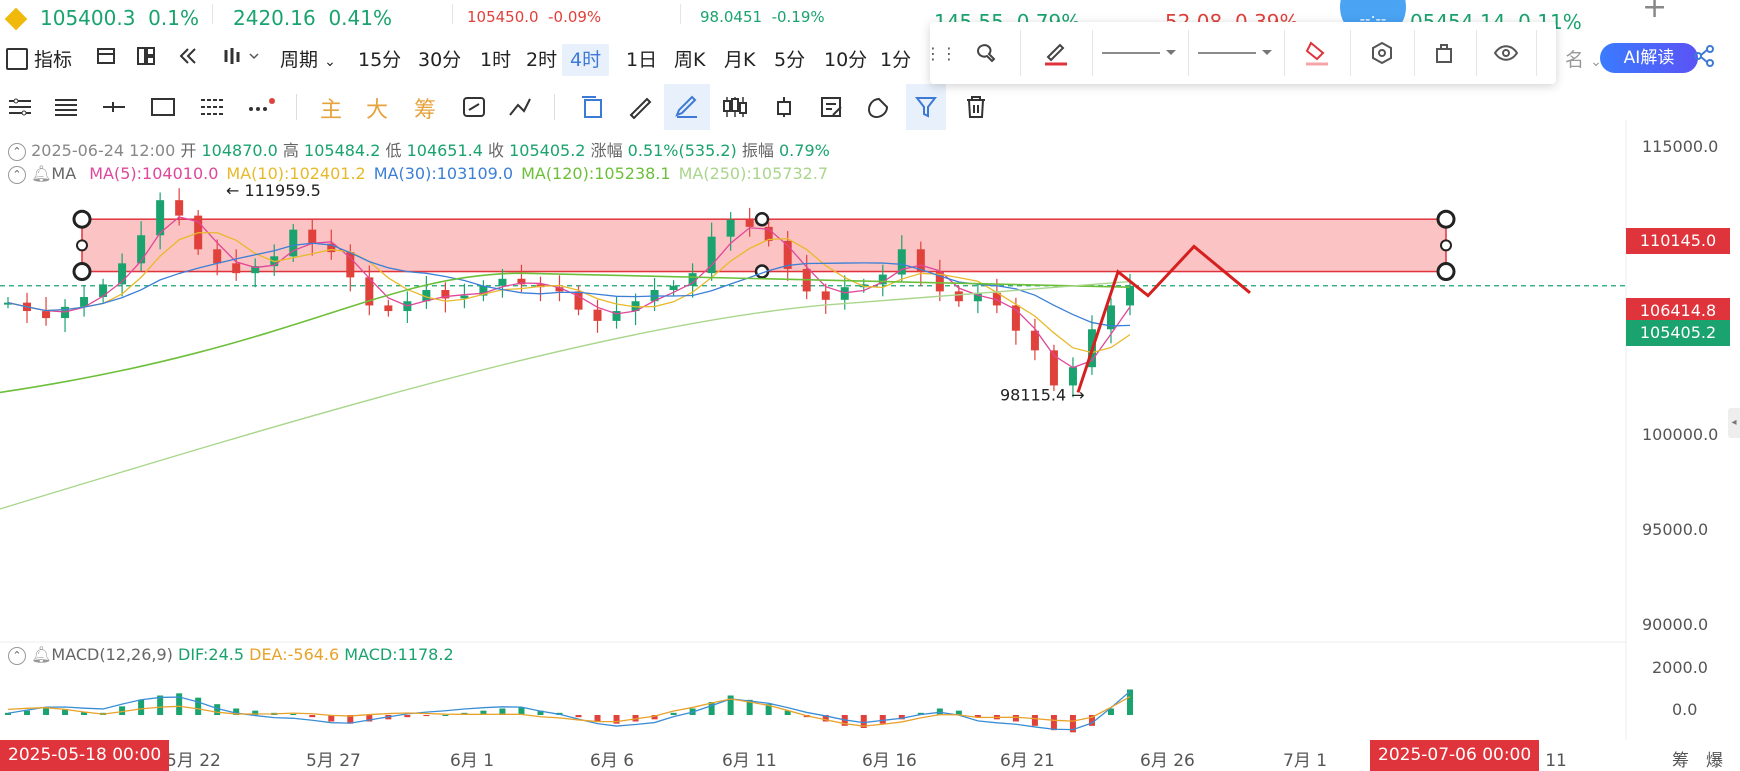  Describe the element at coordinates (640, 107) in the screenshot. I see `ruler-icon` at that location.